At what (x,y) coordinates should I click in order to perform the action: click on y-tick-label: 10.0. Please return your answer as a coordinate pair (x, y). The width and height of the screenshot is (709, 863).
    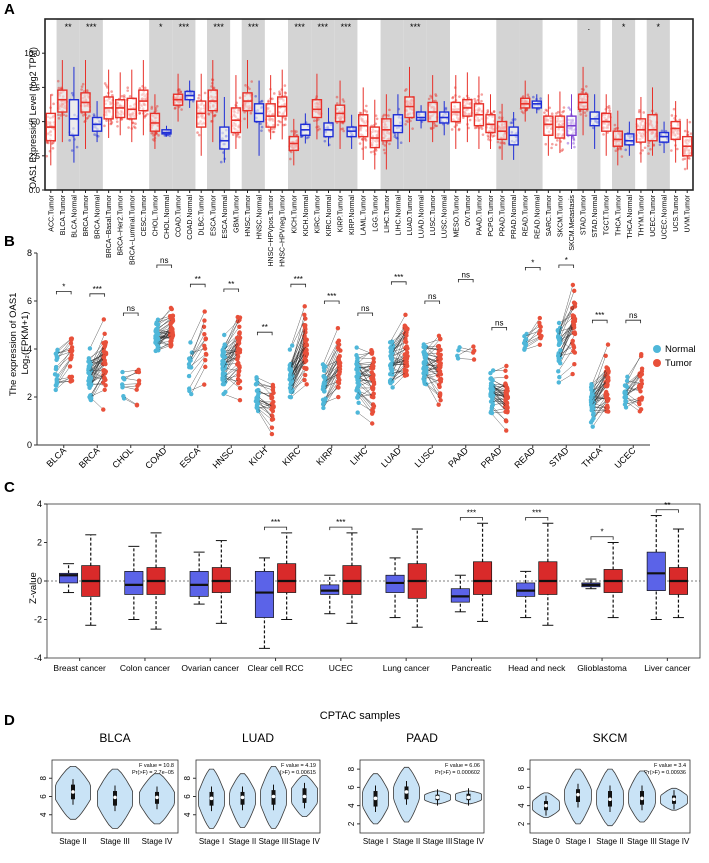
    Looking at the image, I should click on (32, 53).